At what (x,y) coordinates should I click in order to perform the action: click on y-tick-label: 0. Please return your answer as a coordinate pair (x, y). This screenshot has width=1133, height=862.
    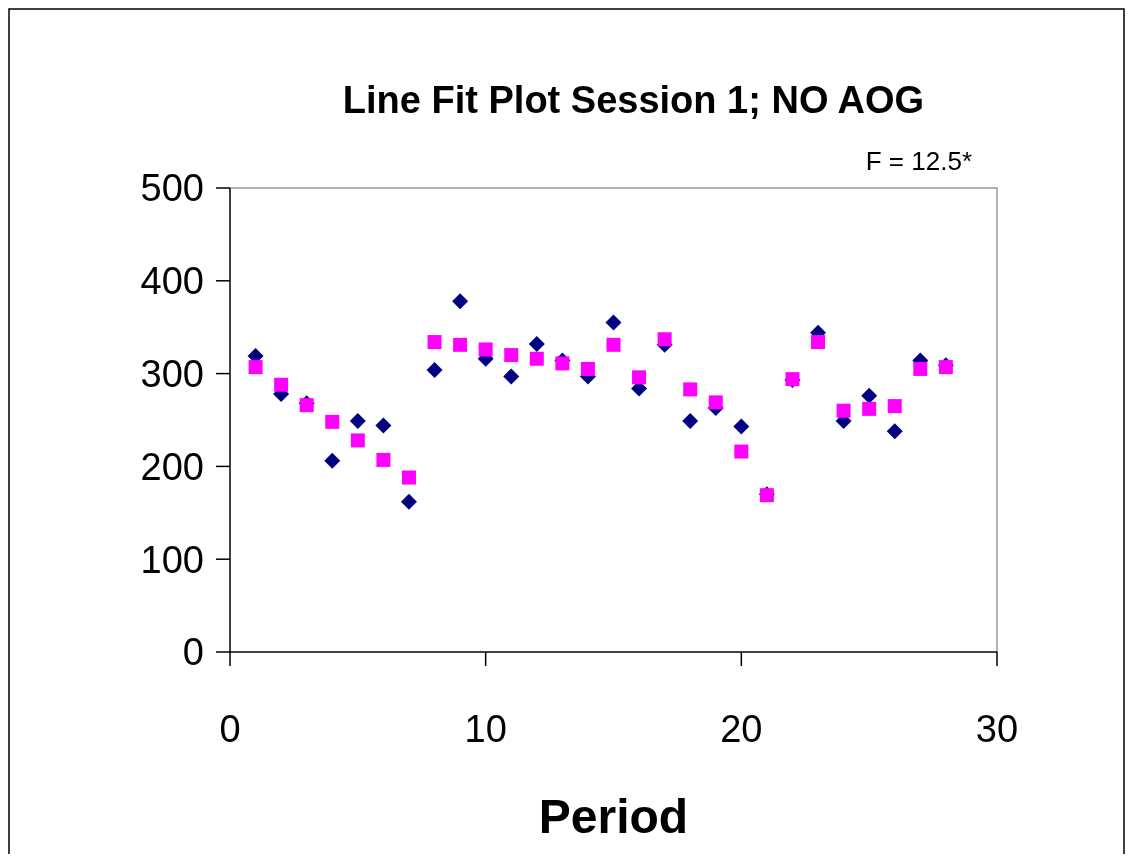
    Looking at the image, I should click on (193, 652).